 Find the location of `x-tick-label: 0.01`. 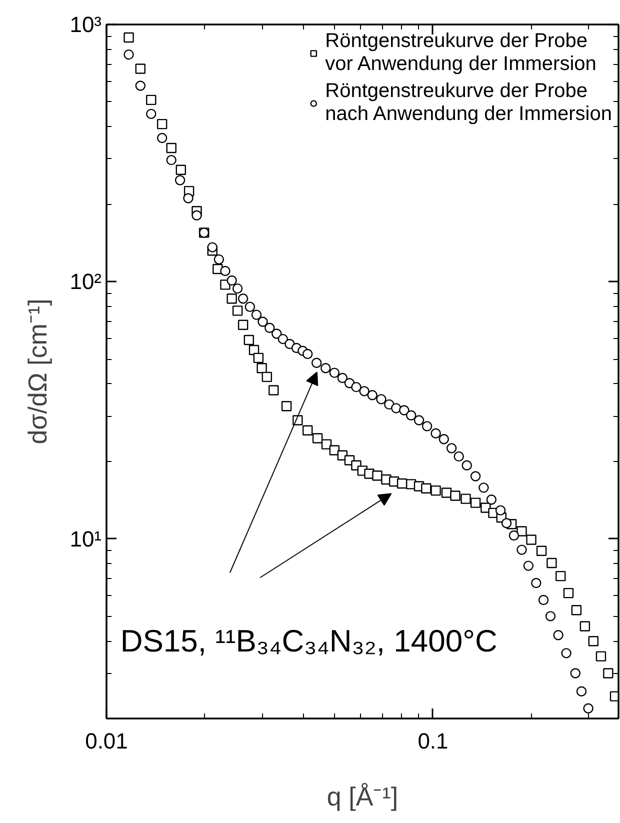

x-tick-label: 0.01 is located at coordinates (106, 741).